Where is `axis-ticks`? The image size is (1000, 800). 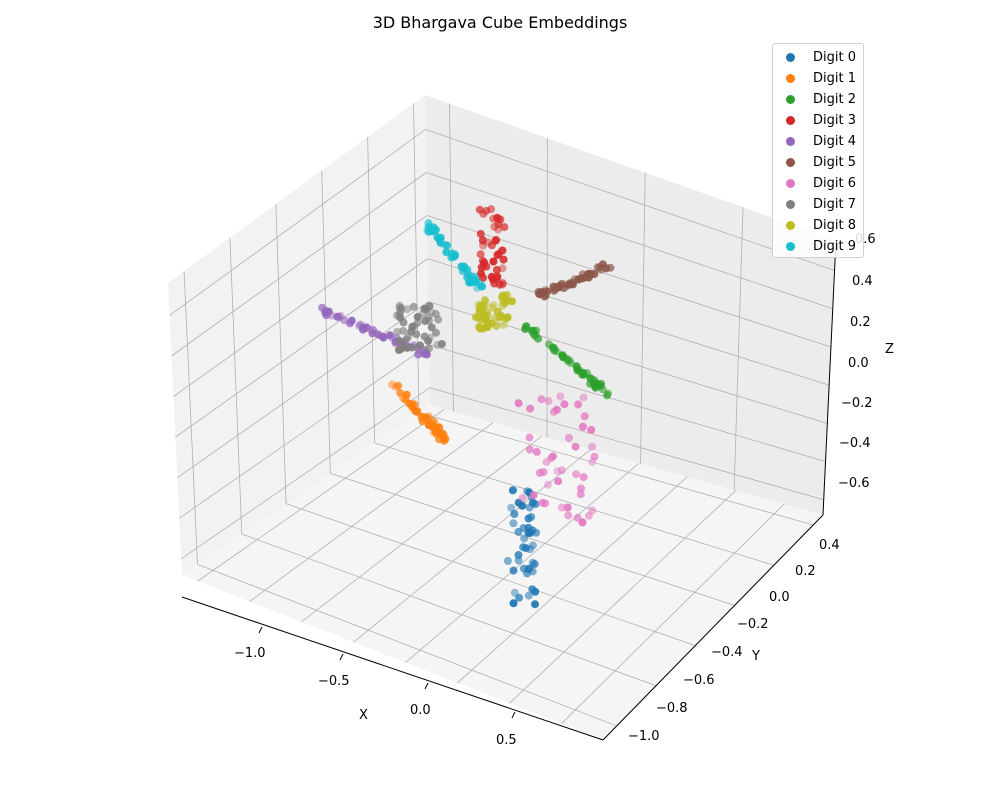 axis-ticks is located at coordinates (387, 672).